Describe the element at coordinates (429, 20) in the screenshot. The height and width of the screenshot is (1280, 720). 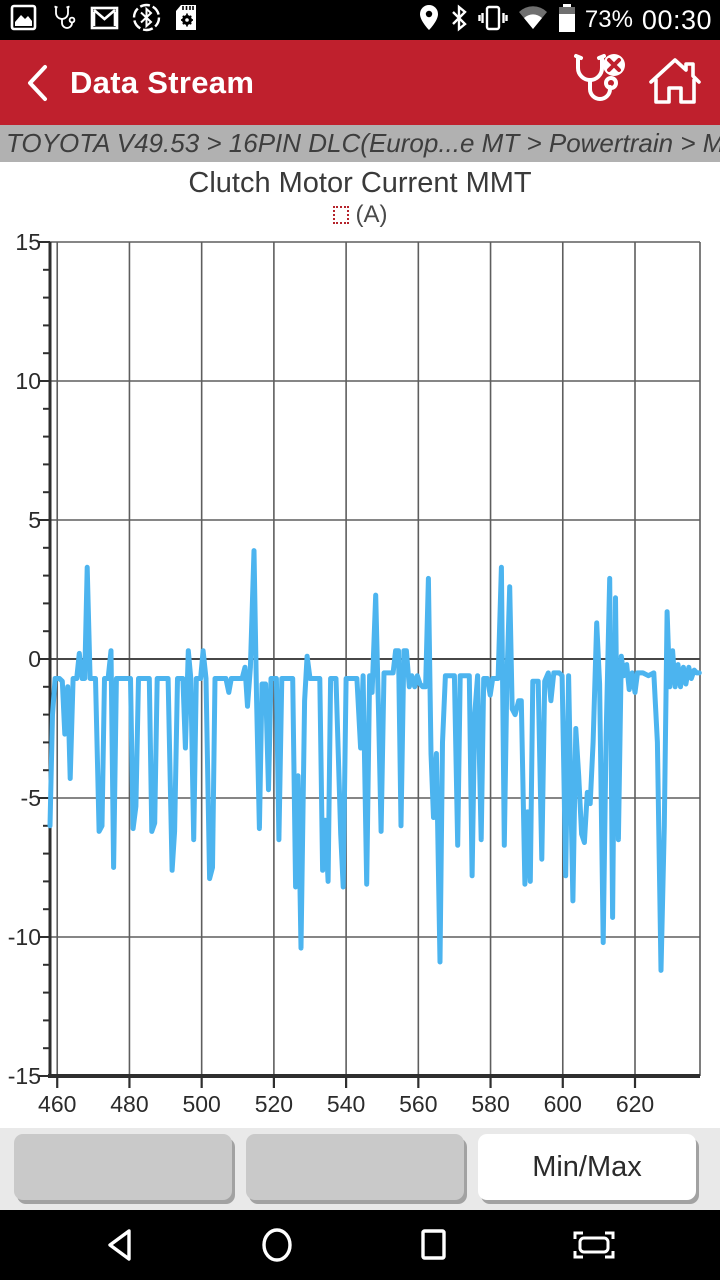
I see `location-icon` at that location.